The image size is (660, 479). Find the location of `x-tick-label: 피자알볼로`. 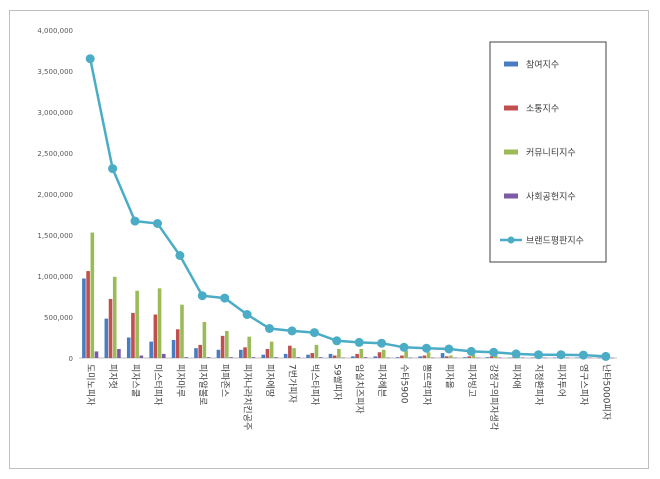

x-tick-label: 피자알볼로 is located at coordinates (202, 384).